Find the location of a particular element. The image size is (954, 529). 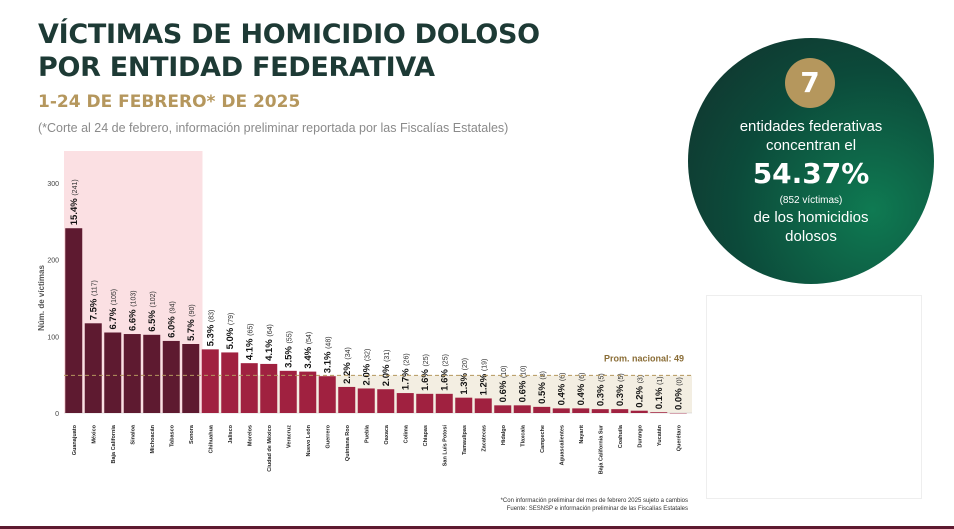

bar-count-label: (102) is located at coordinates (153, 299).